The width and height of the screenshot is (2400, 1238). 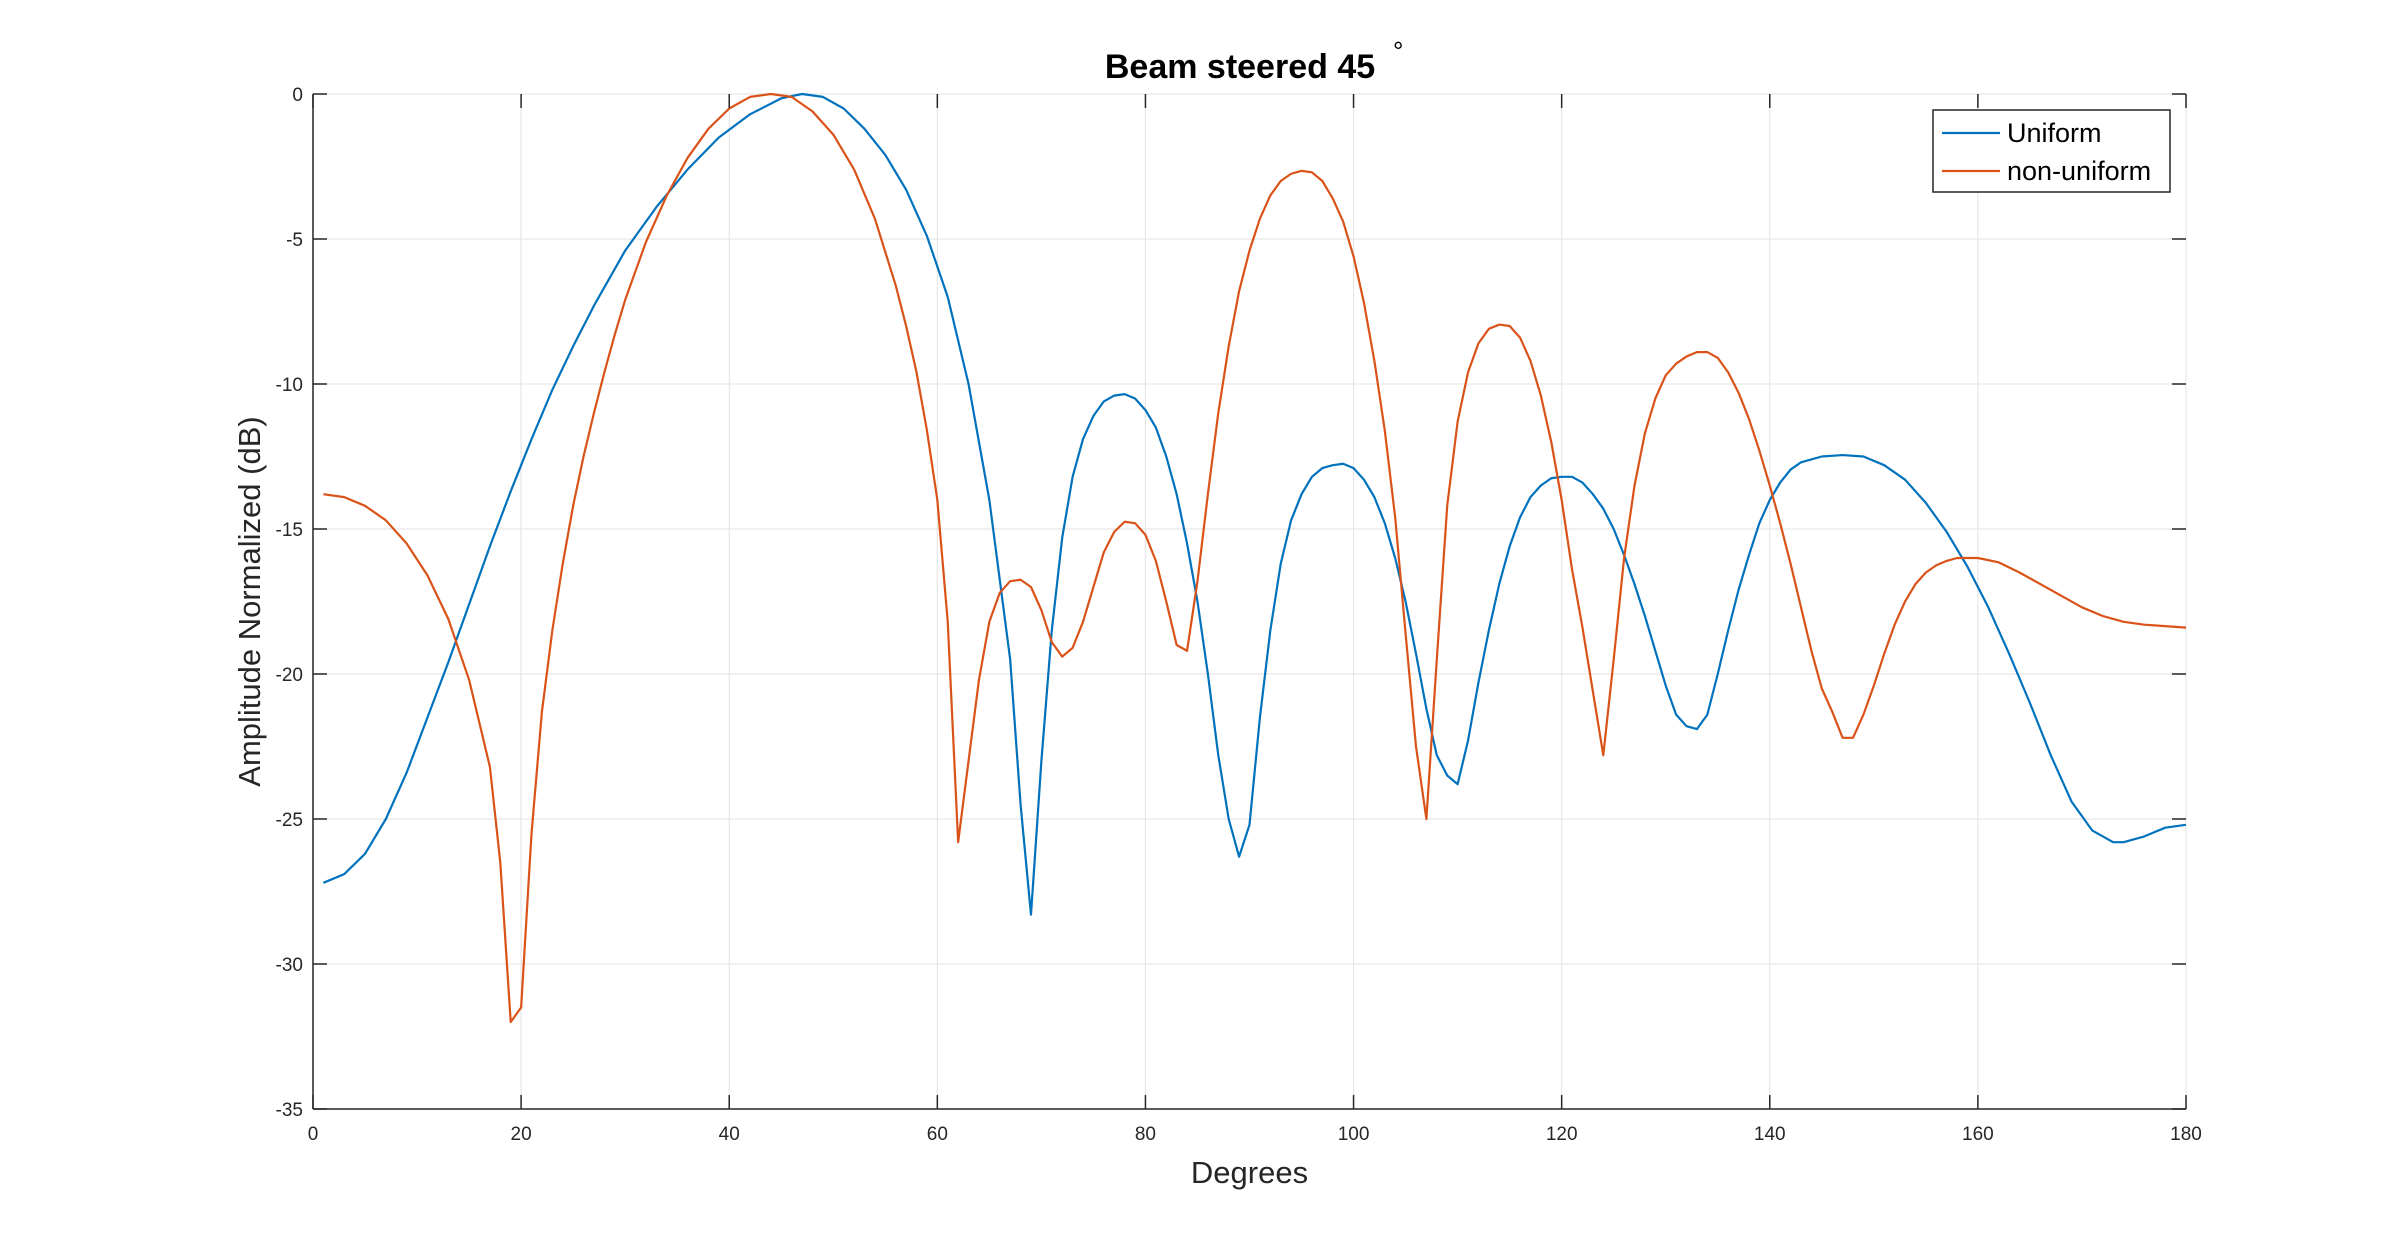 I want to click on x-tick-label: 20, so click(x=521, y=1134).